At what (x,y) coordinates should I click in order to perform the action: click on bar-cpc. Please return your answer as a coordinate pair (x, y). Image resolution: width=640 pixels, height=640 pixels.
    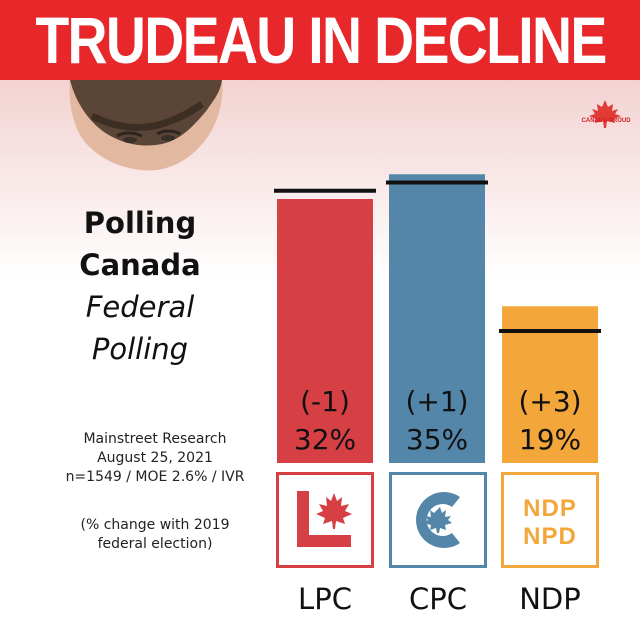
    Looking at the image, I should click on (437, 318).